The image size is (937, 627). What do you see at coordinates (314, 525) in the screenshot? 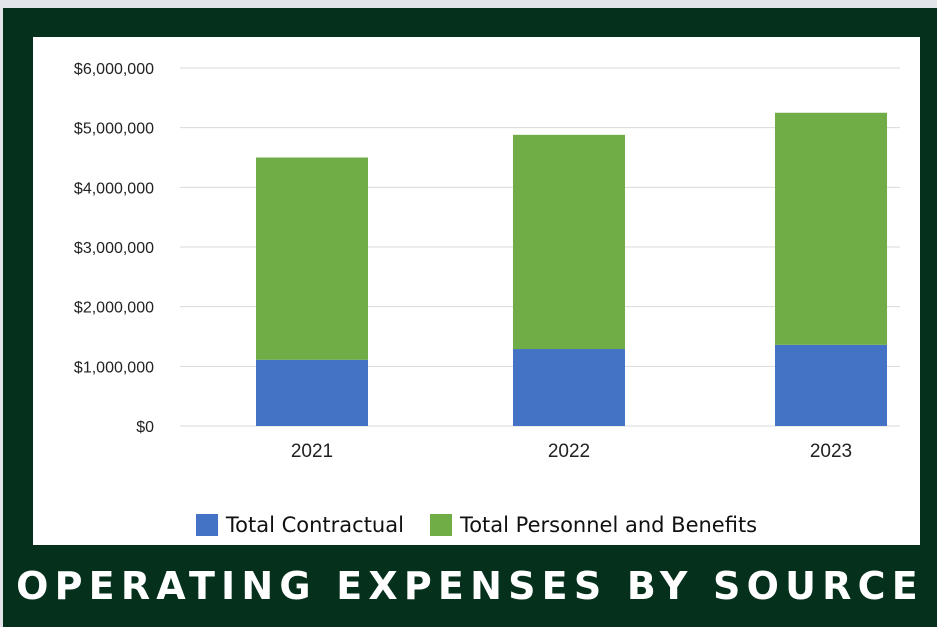
I see `legend-label-contractual: Total Contractual` at bounding box center [314, 525].